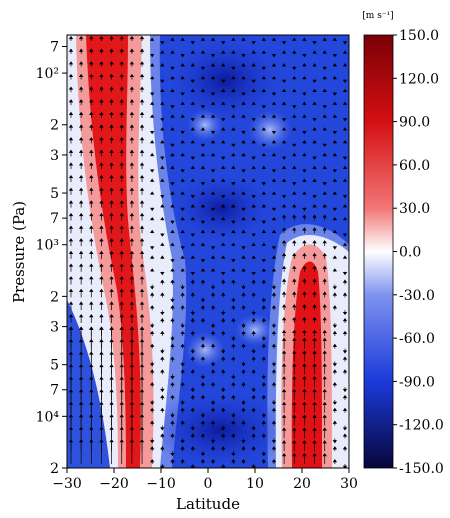  What do you see at coordinates (414, 166) in the screenshot?
I see `colorbar-tick-label: 60.0` at bounding box center [414, 166].